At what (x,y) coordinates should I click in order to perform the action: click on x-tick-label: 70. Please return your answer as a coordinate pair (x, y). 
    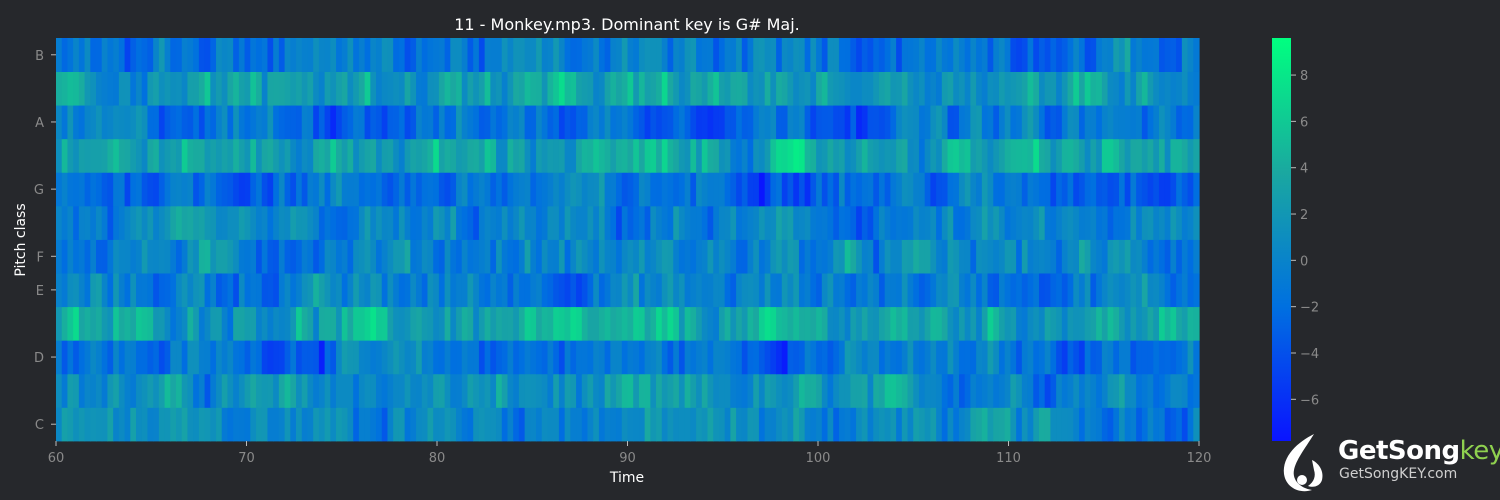
    Looking at the image, I should click on (246, 458).